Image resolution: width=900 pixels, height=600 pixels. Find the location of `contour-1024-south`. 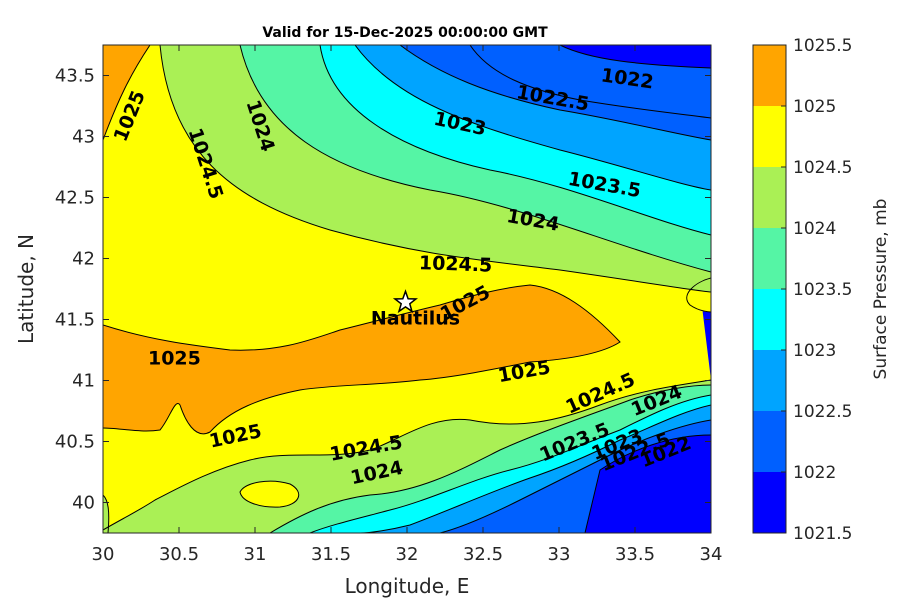

contour-1024-south is located at coordinates (490, 458).